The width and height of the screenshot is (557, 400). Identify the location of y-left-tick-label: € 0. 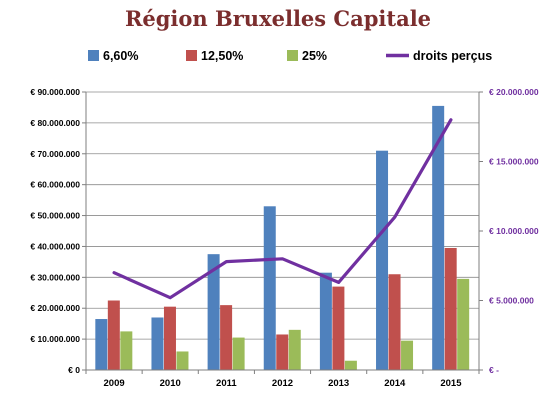
(74, 370).